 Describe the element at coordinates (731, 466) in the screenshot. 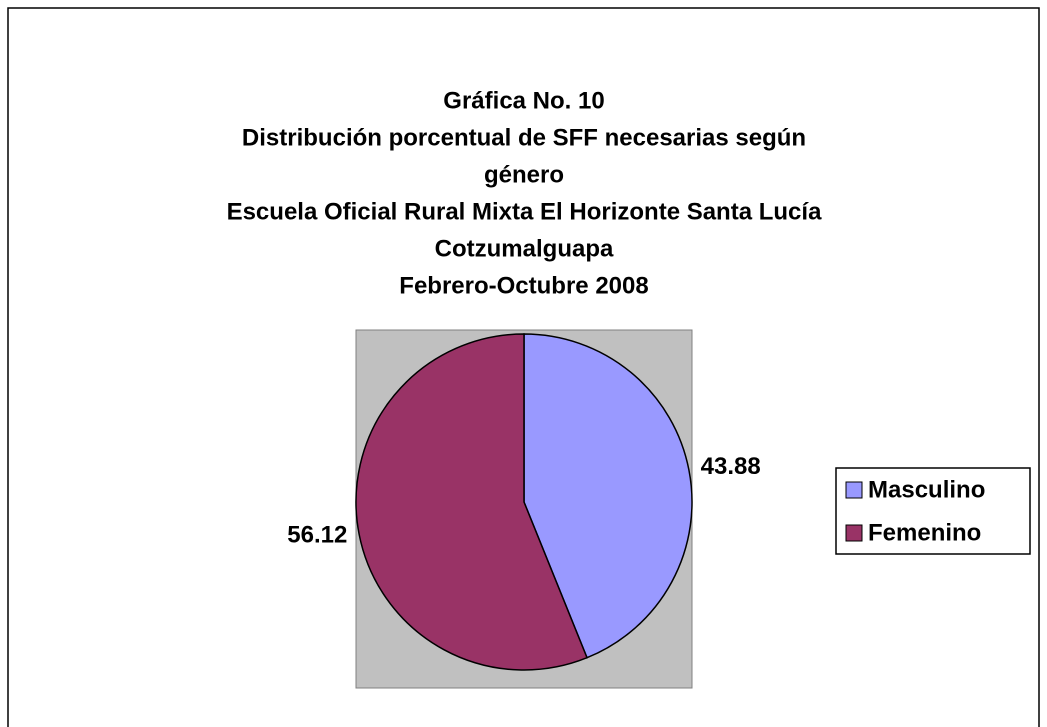

I see `data-label: 43.88` at that location.